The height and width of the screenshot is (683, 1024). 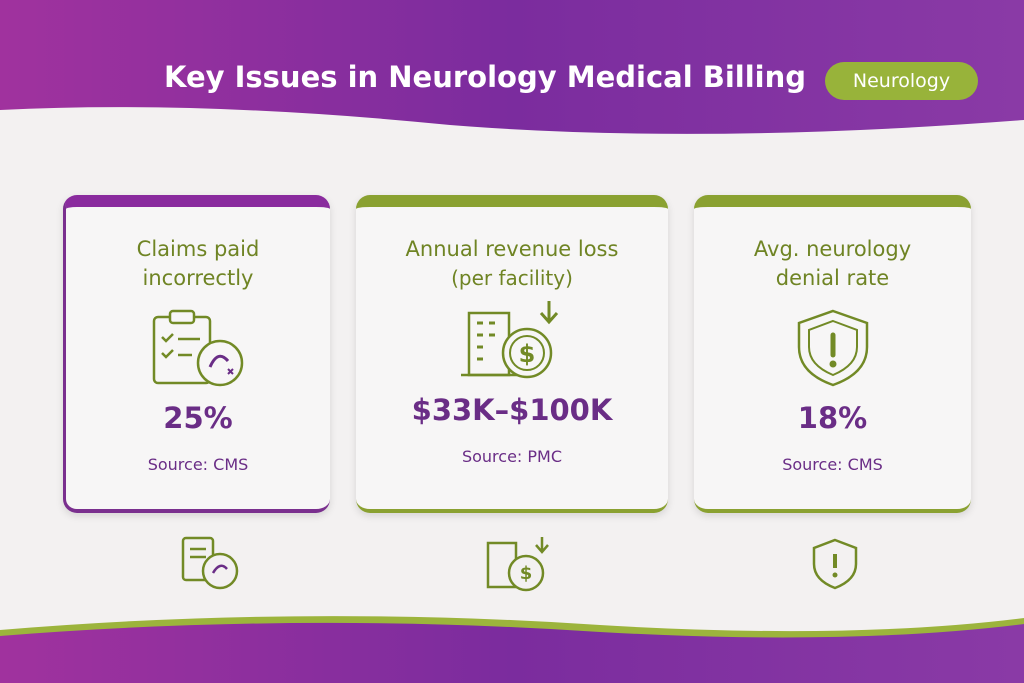 I want to click on card-title: Claims paid incorrectly, so click(x=198, y=264).